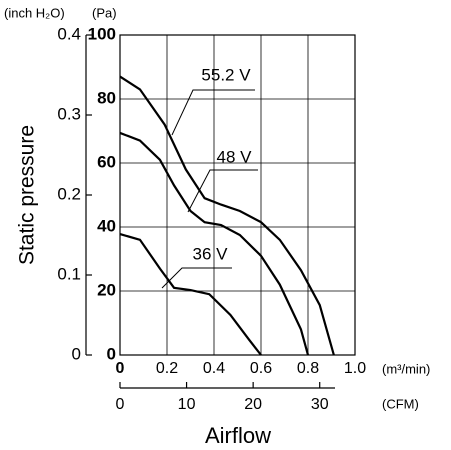 Image resolution: width=451 pixels, height=450 pixels. I want to click on x-tick-label: 1.0, so click(355, 368).